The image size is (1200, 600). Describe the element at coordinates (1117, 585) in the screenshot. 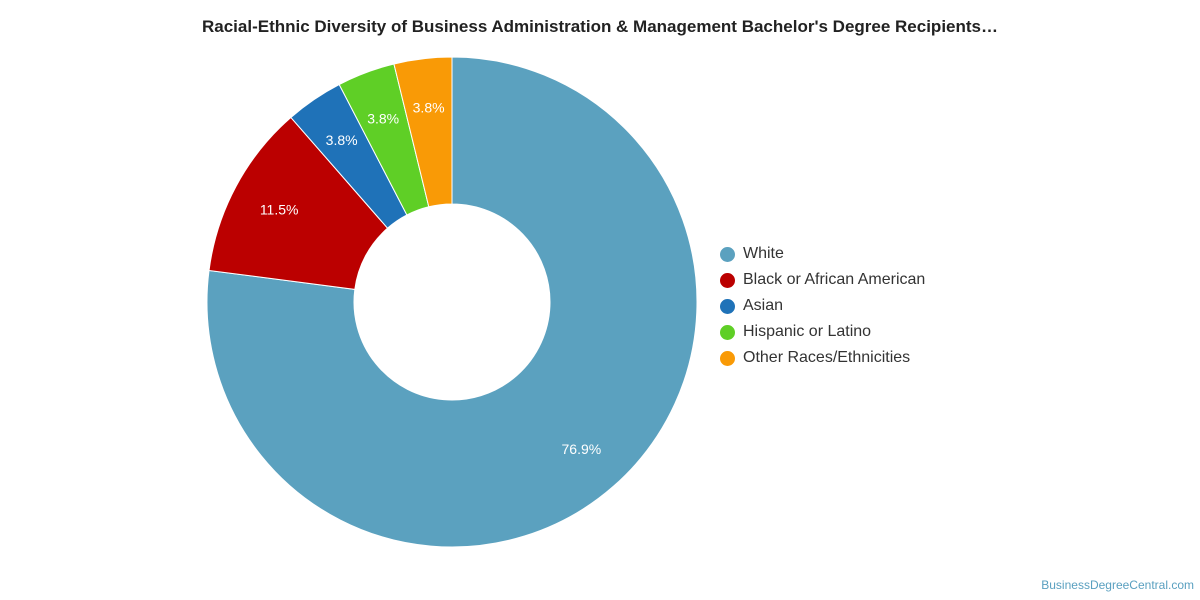

I see `source-link: BusinessDegreeCentral.com` at that location.